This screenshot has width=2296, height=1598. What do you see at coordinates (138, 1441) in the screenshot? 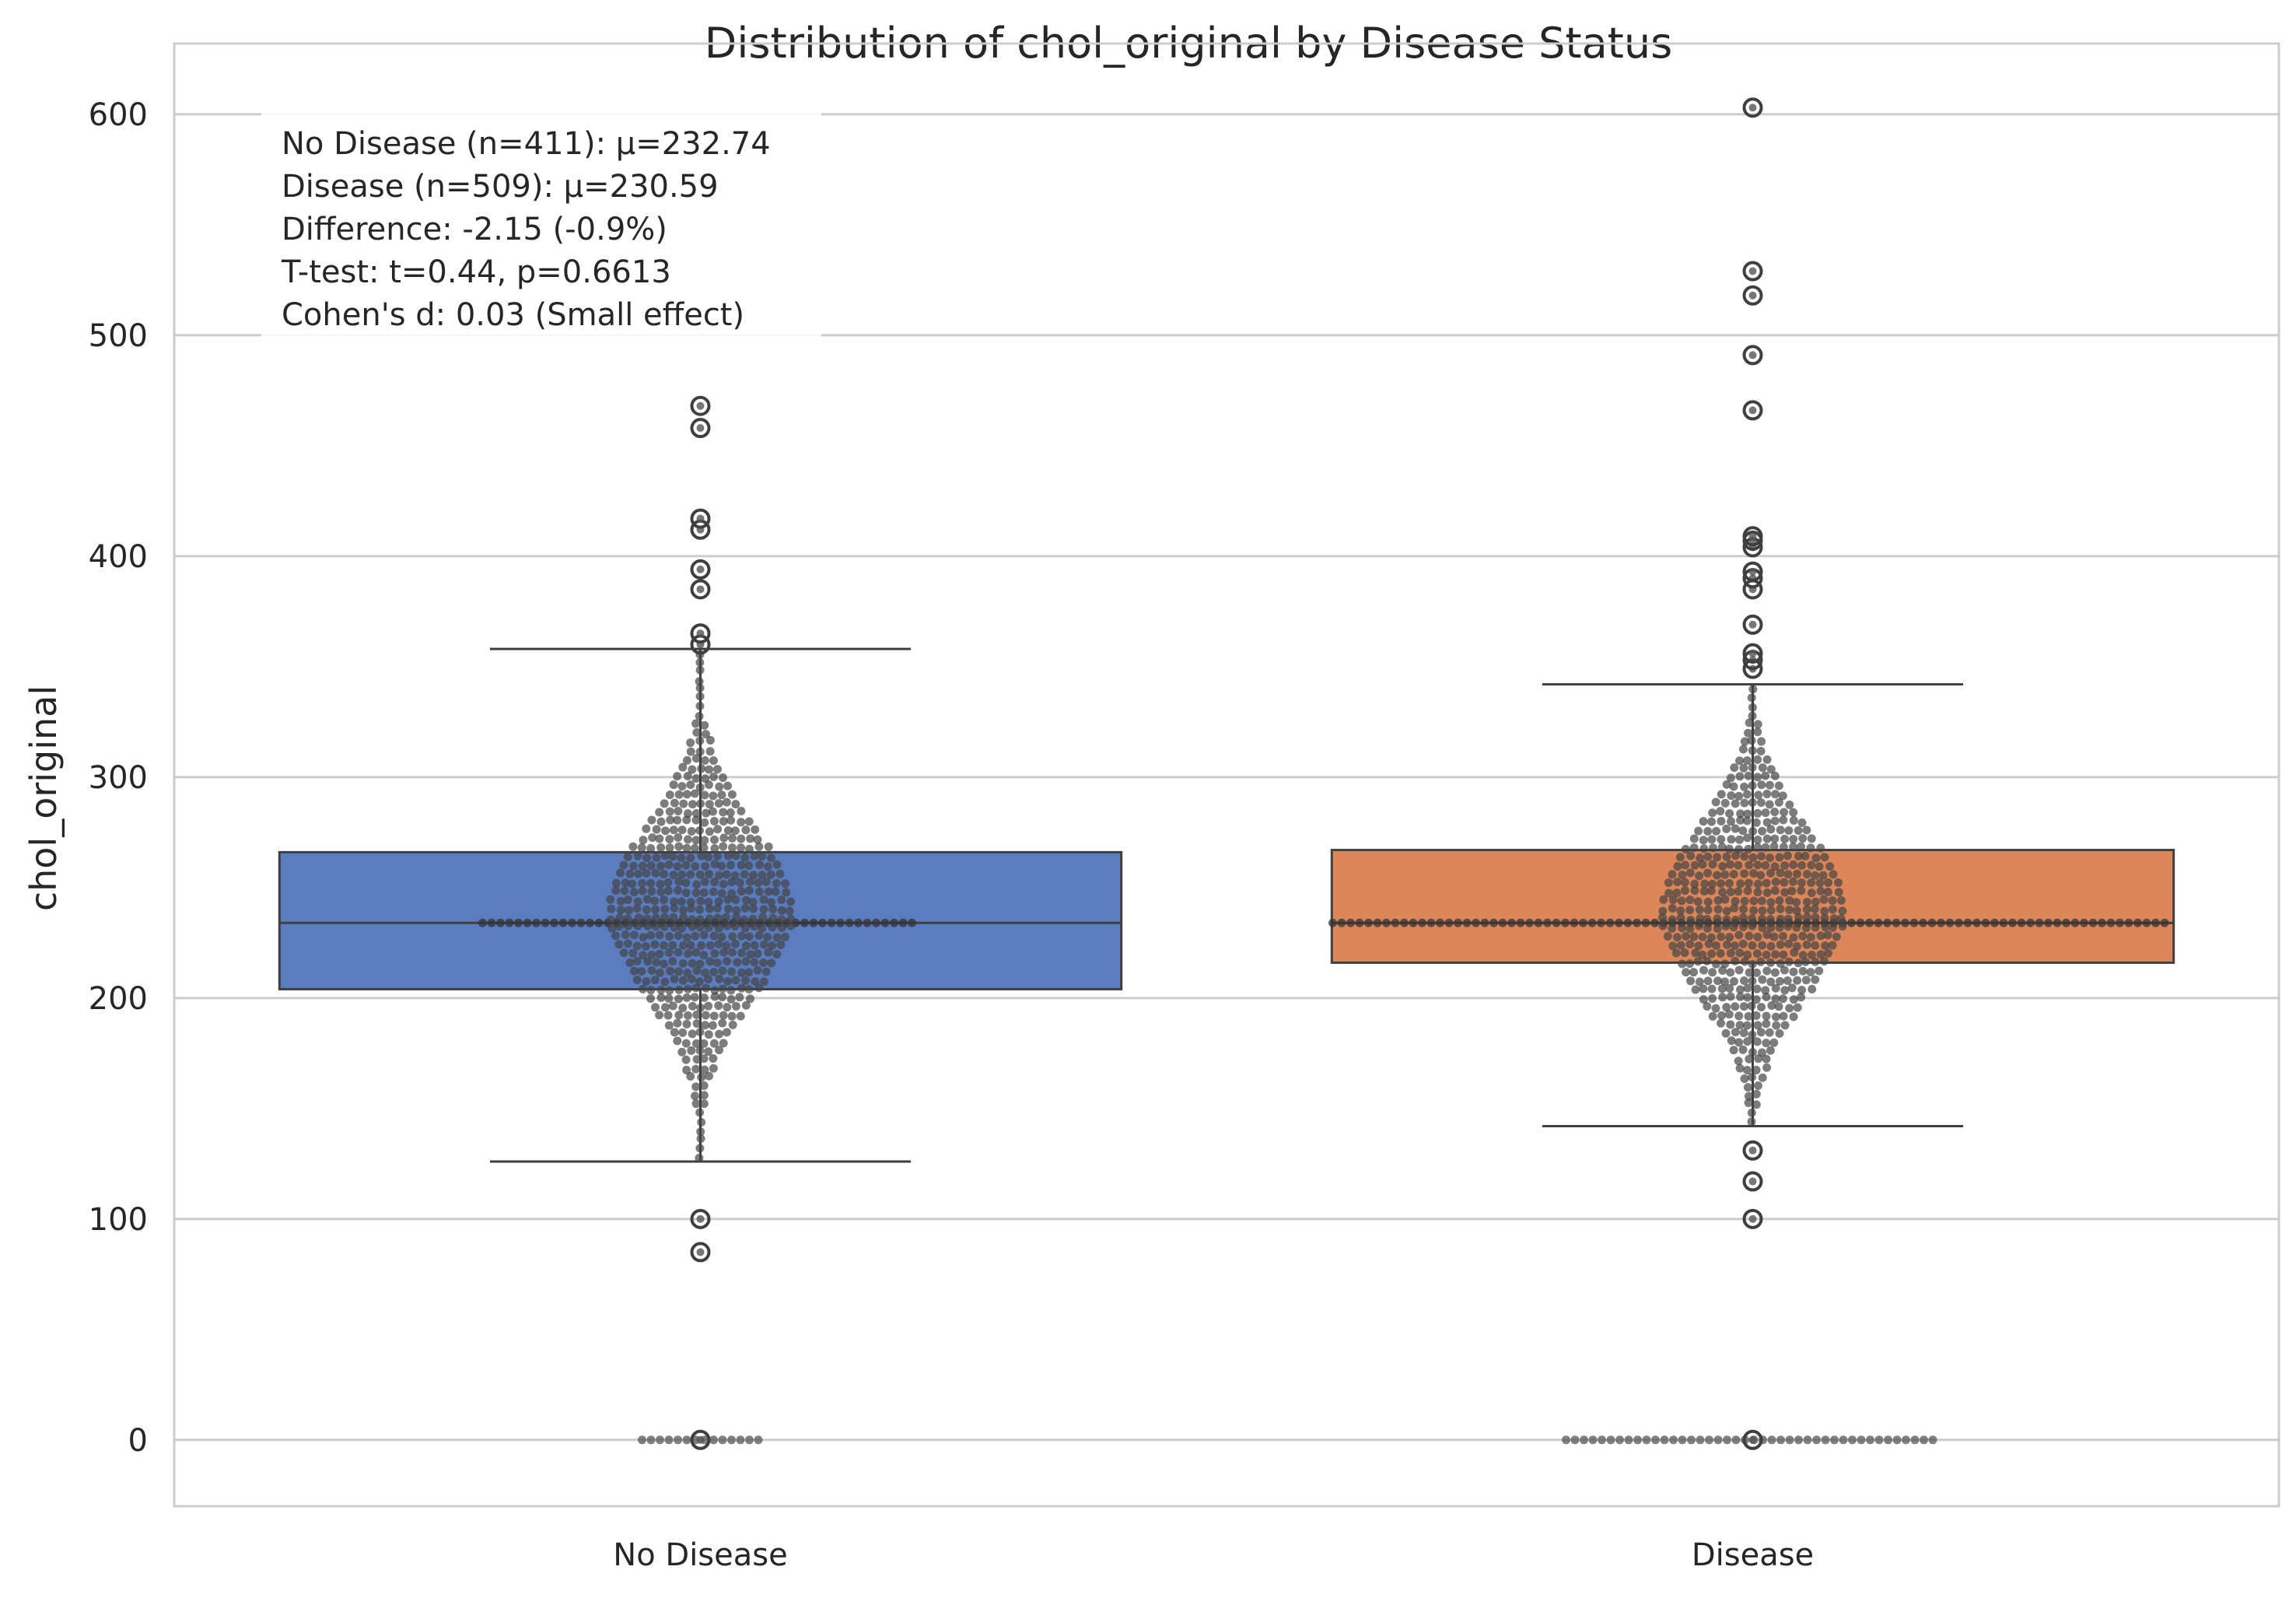
I see `y-tick-label: 0` at bounding box center [138, 1441].